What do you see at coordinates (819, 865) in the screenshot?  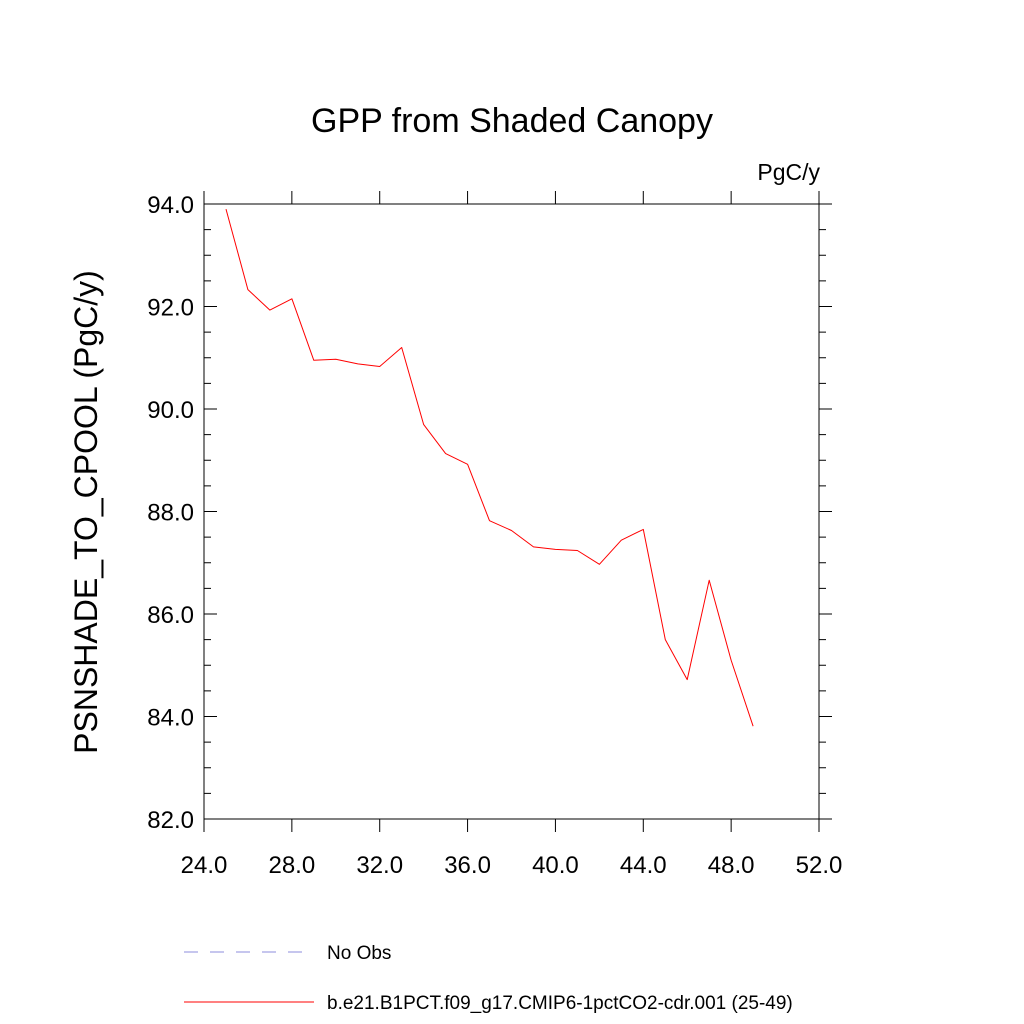 I see `x-tick-label: 52.0` at bounding box center [819, 865].